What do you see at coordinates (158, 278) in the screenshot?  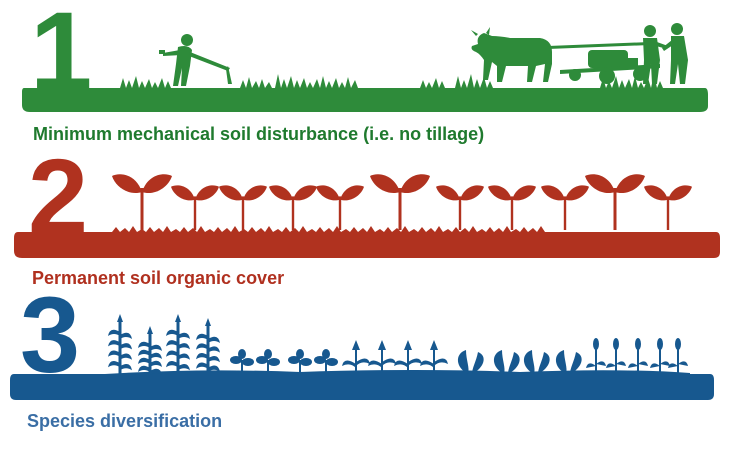 I see `principle-2-caption: Permanent soil organic cover` at bounding box center [158, 278].